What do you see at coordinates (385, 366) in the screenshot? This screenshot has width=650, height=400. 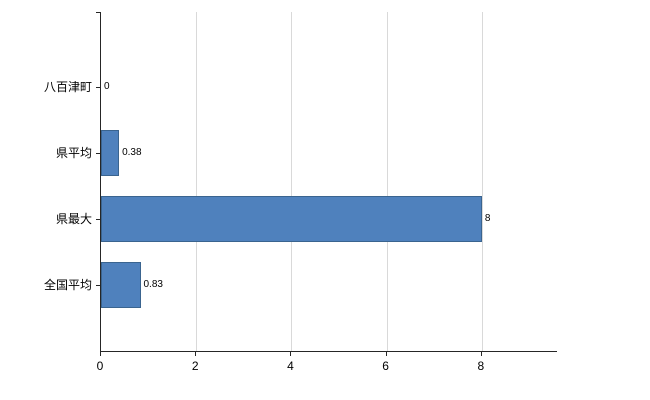 I see `x-tick-label: 6` at bounding box center [385, 366].